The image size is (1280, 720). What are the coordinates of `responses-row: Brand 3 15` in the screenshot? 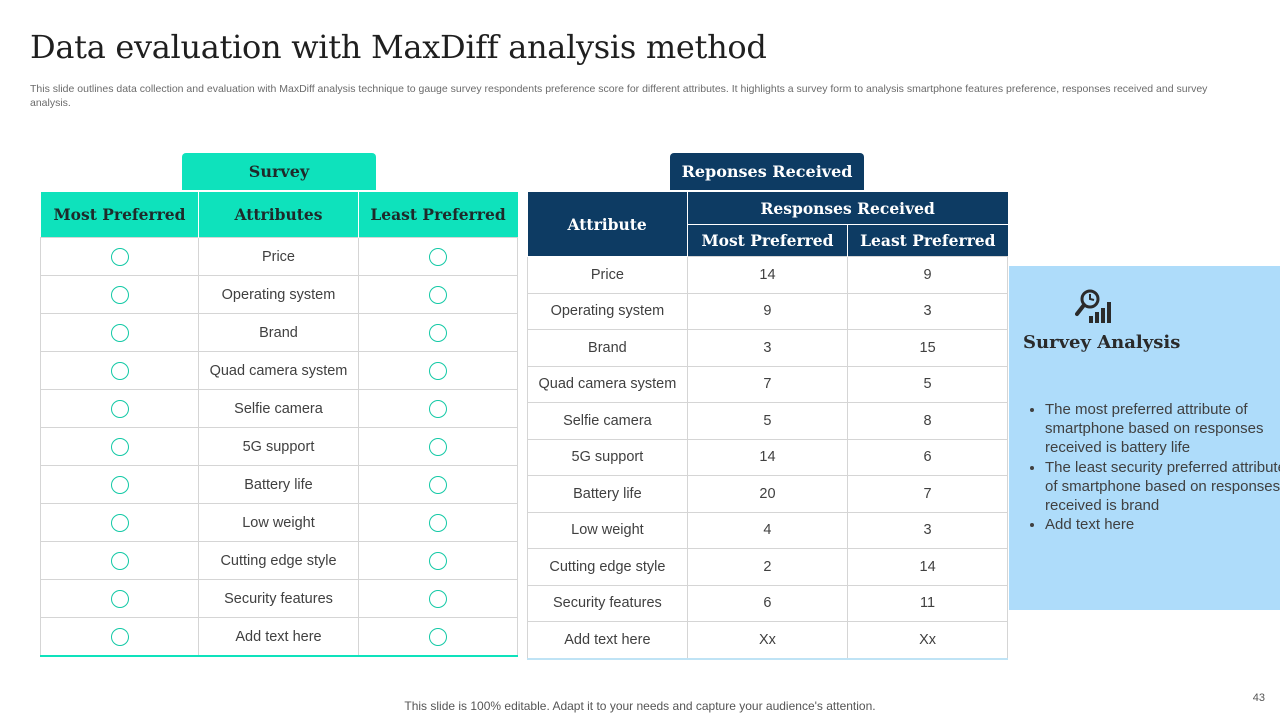 It's located at (767, 347).